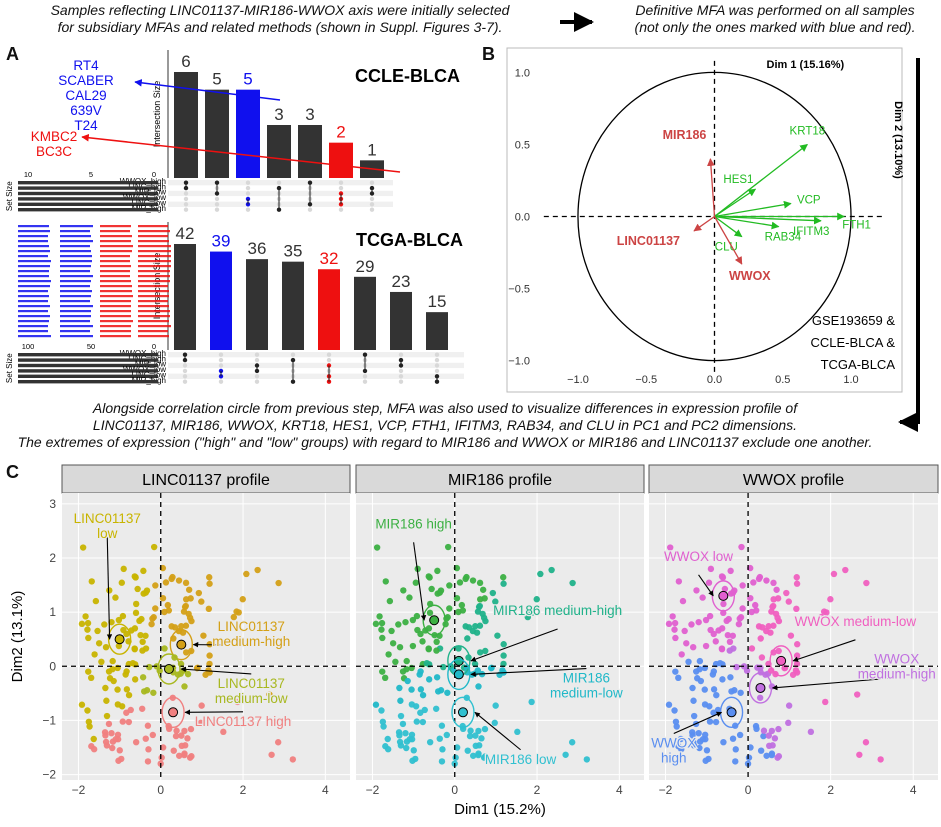 The height and width of the screenshot is (827, 941). I want to click on loading-vector, so click(704, 223).